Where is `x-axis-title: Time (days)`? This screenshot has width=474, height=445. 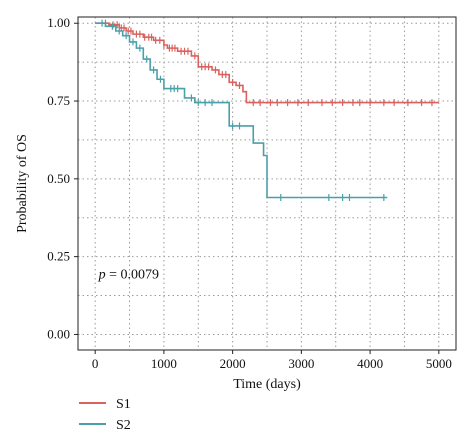
x-axis-title: Time (days) is located at coordinates (267, 384).